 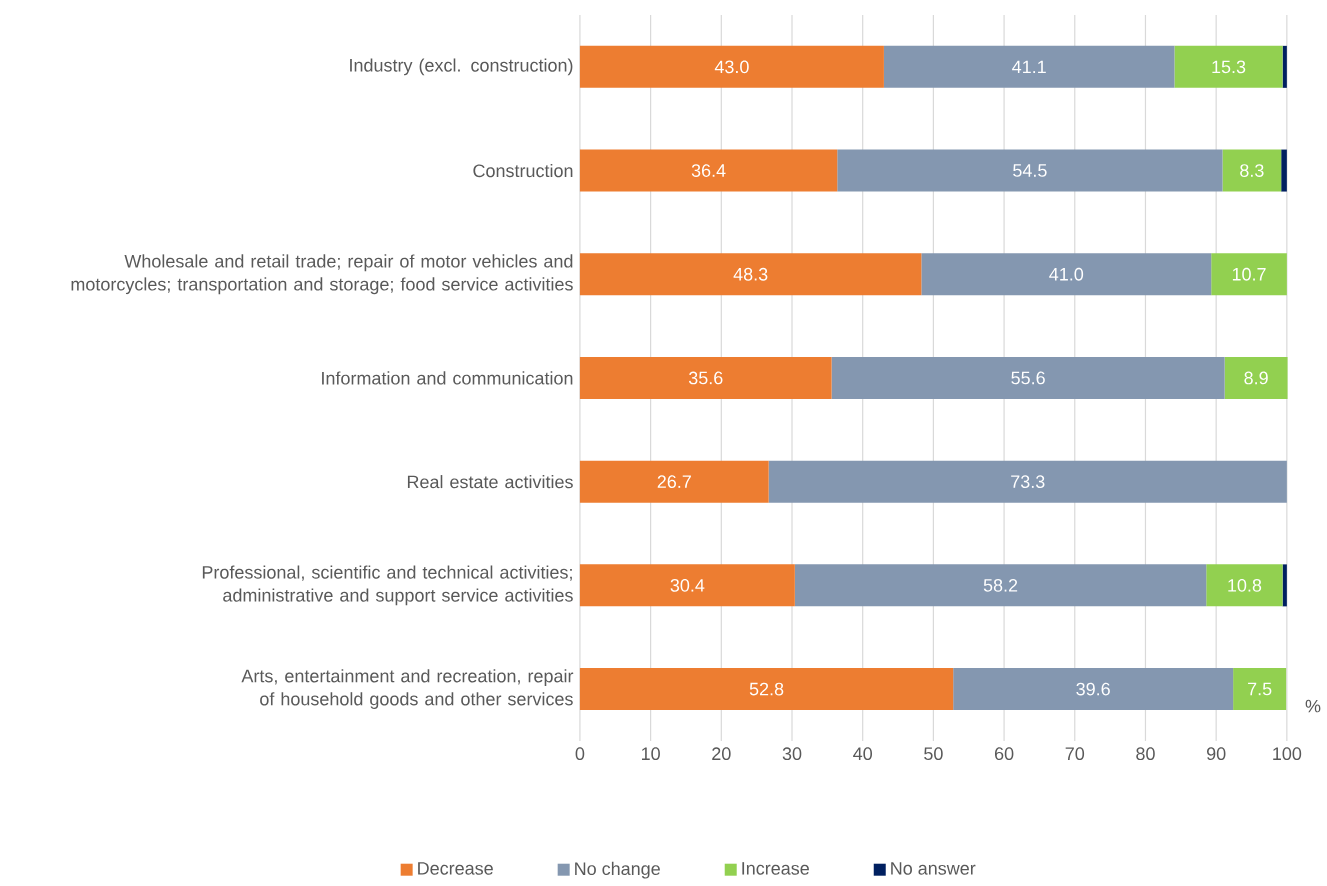 I want to click on y-tick-label: Construction, so click(x=523, y=171).